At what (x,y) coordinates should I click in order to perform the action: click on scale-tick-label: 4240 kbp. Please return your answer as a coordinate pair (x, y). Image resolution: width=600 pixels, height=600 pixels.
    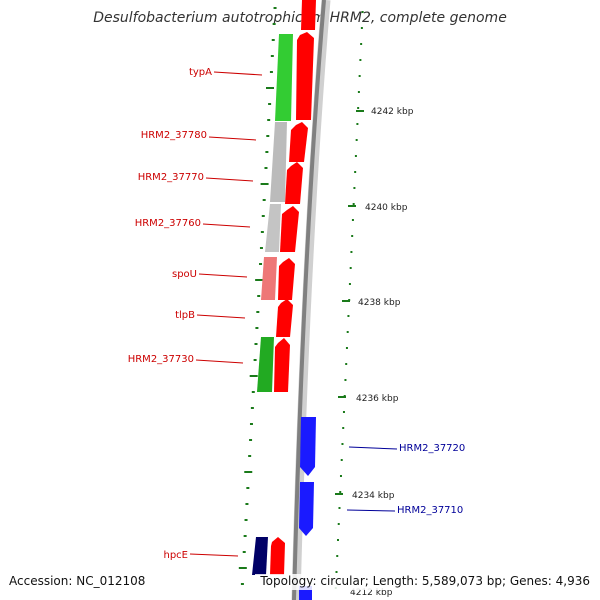
    Looking at the image, I should click on (386, 208).